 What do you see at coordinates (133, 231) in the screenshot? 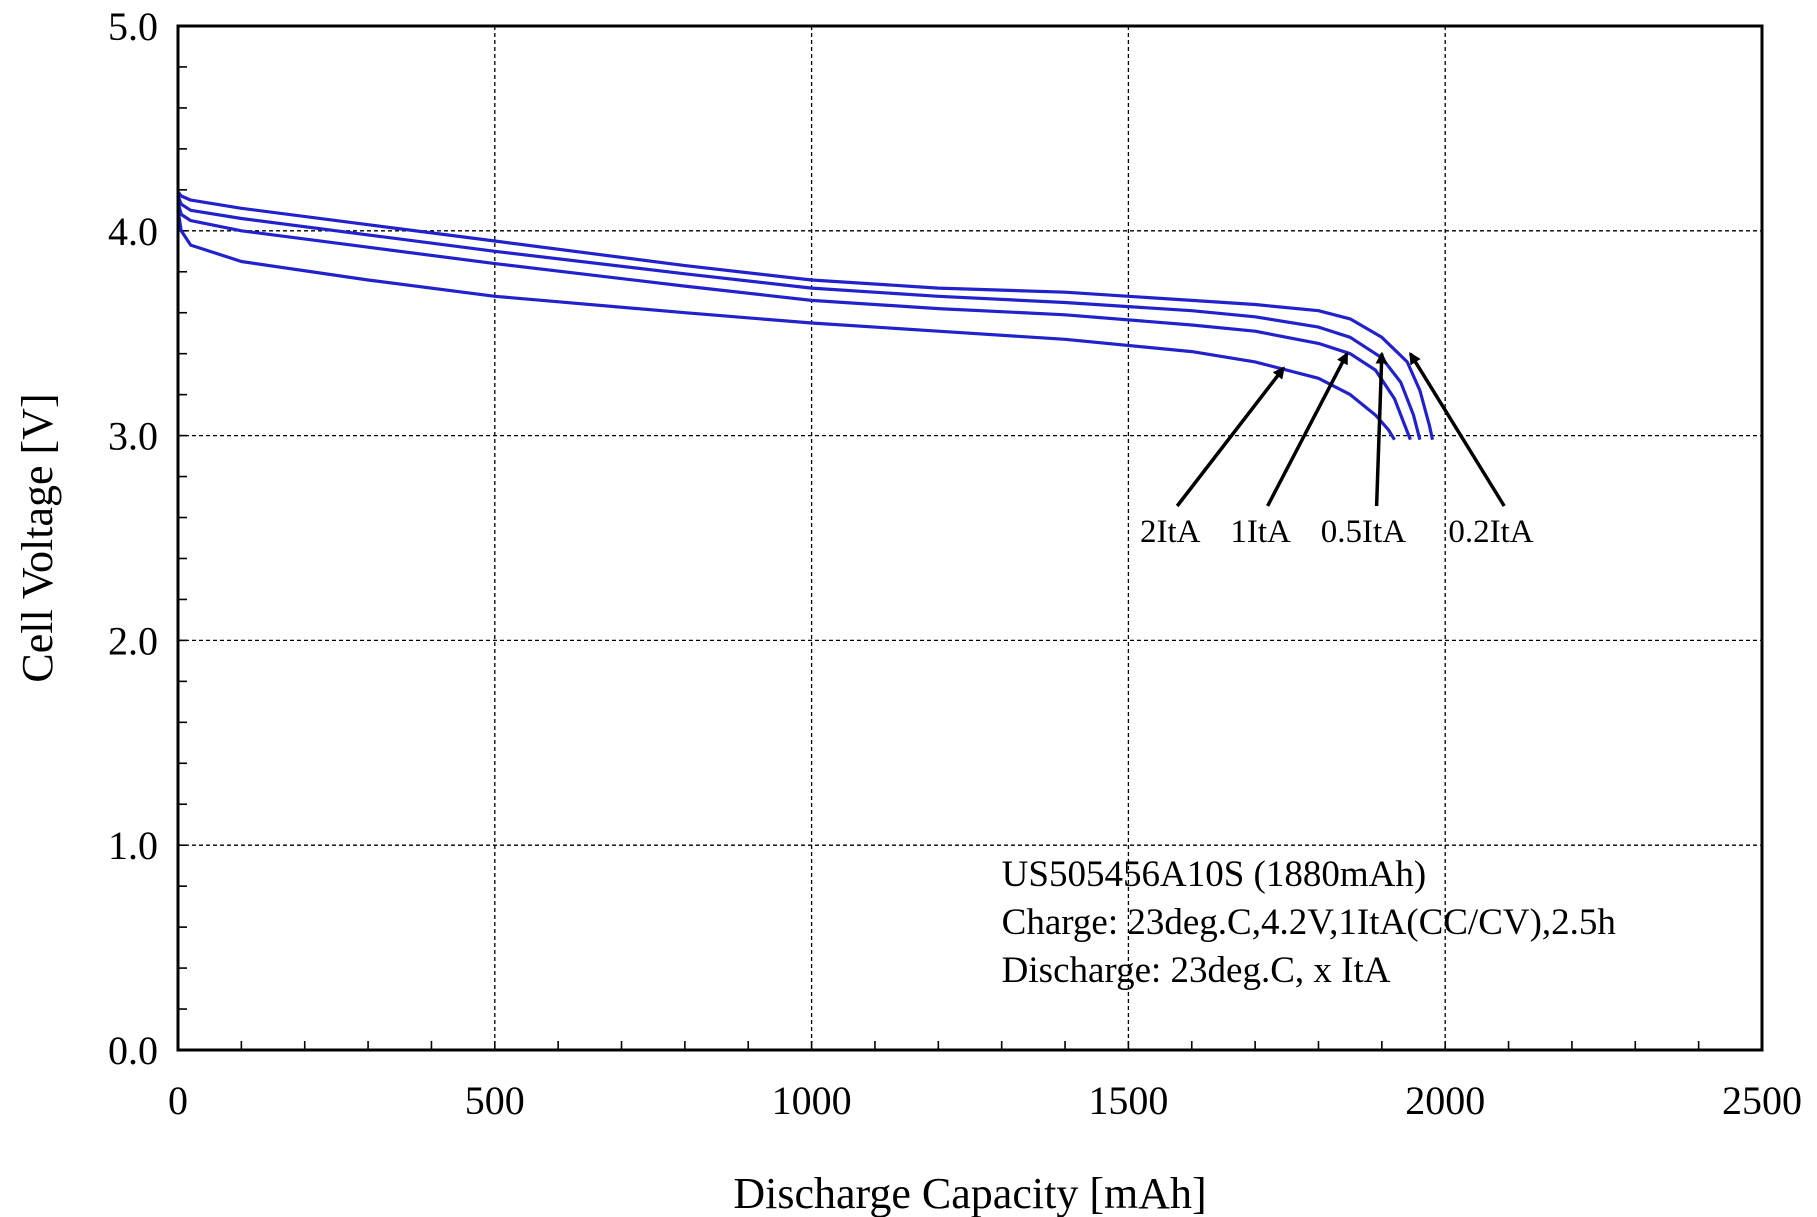
I see `y-tick-label-4: 4.0` at bounding box center [133, 231].